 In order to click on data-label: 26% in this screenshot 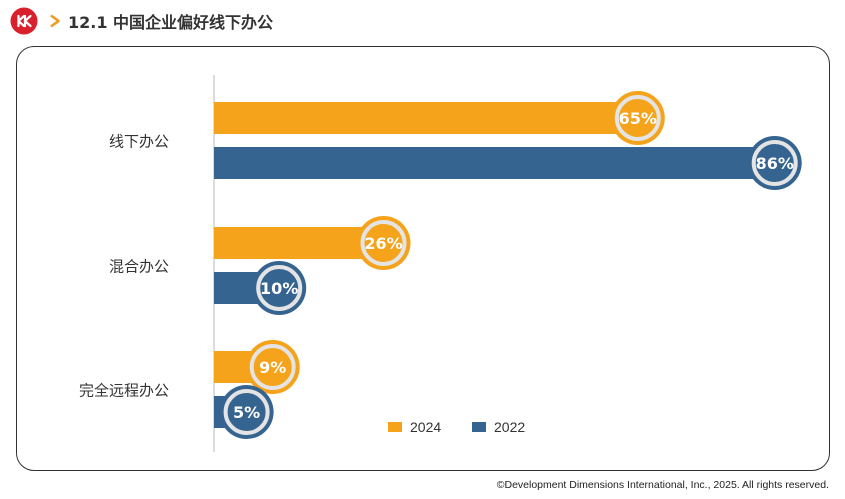, I will do `click(383, 243)`.